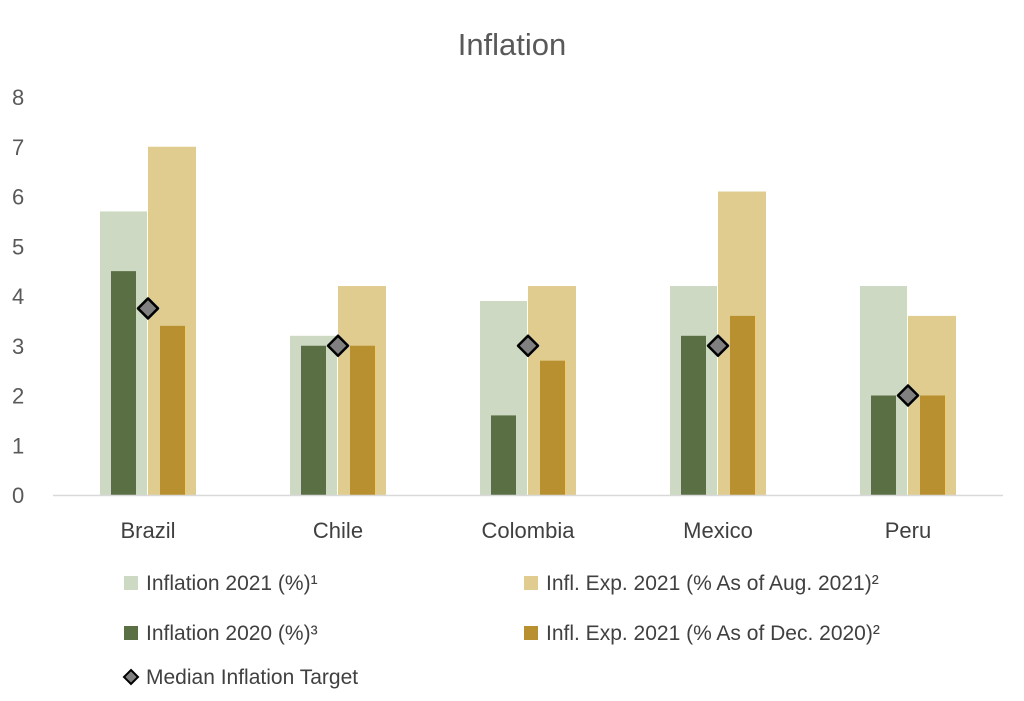  I want to click on legend-label: Infl. Exp. 2021 (% As of Aug. 2021)², so click(712, 583).